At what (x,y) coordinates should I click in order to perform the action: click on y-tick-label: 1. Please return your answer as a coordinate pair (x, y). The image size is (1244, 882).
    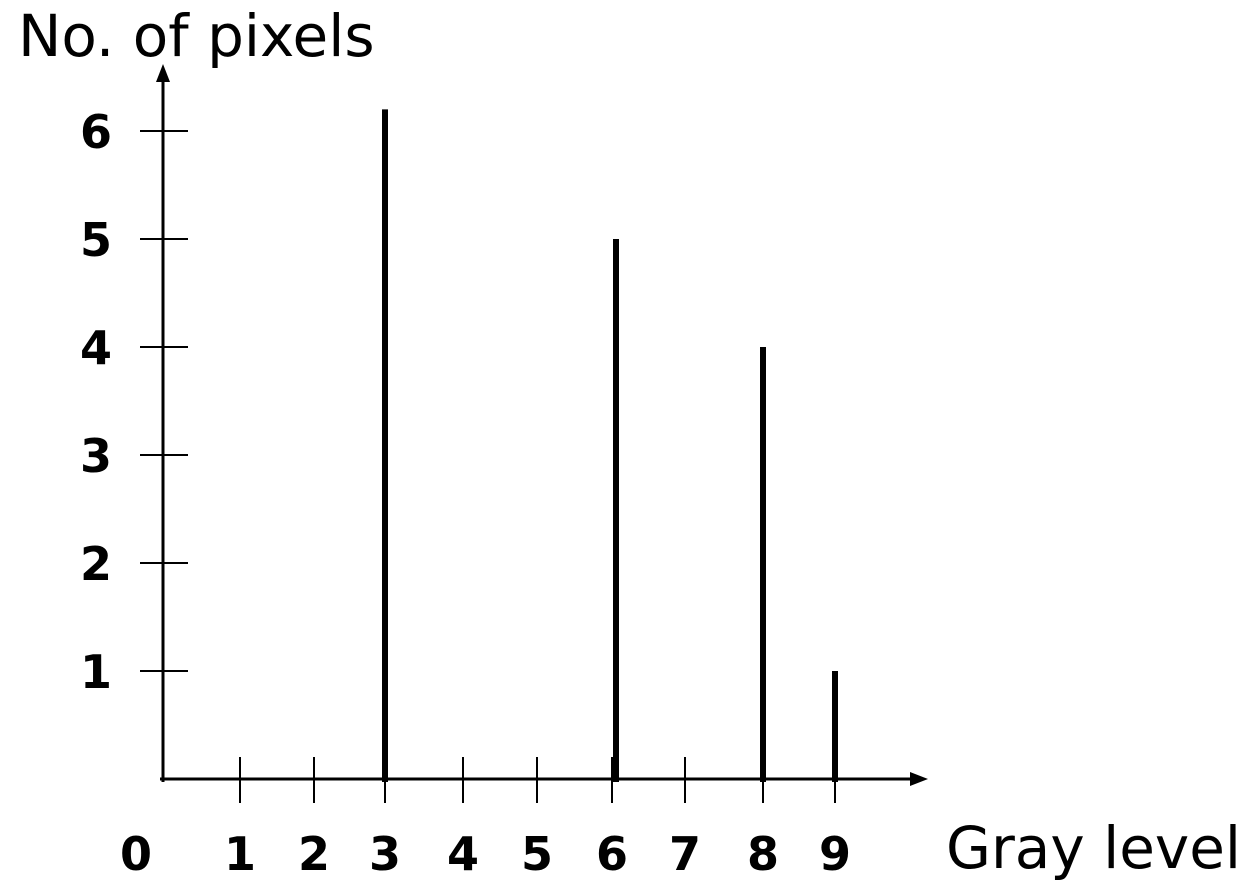
    Looking at the image, I should click on (96, 672).